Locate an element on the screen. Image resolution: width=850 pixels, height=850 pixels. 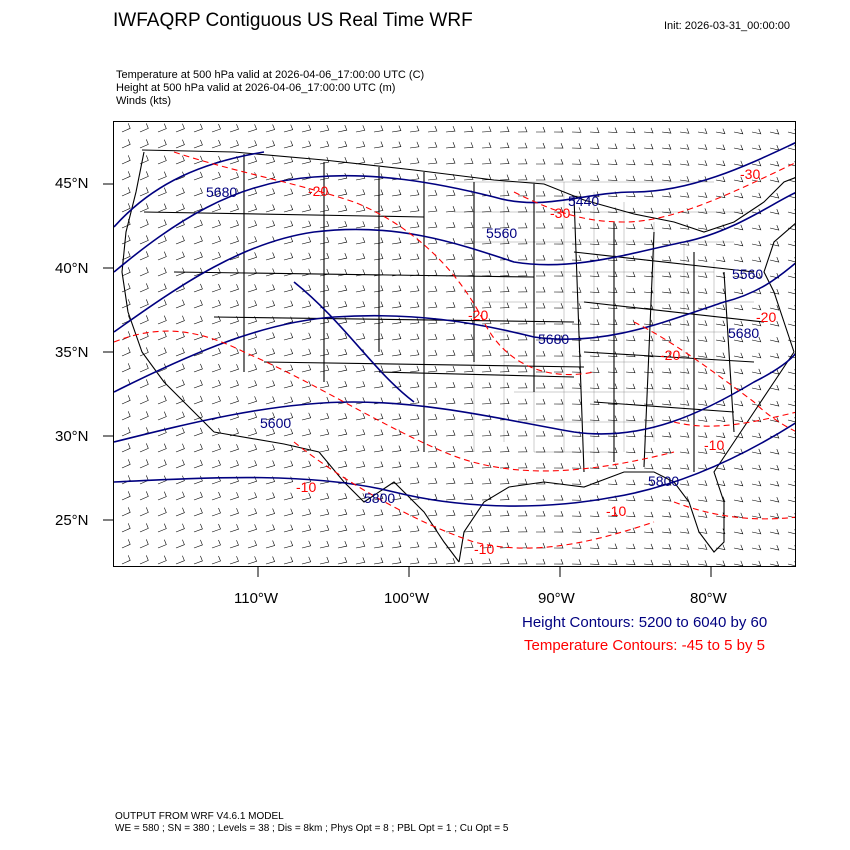
height-label: 5560 is located at coordinates (747, 274).